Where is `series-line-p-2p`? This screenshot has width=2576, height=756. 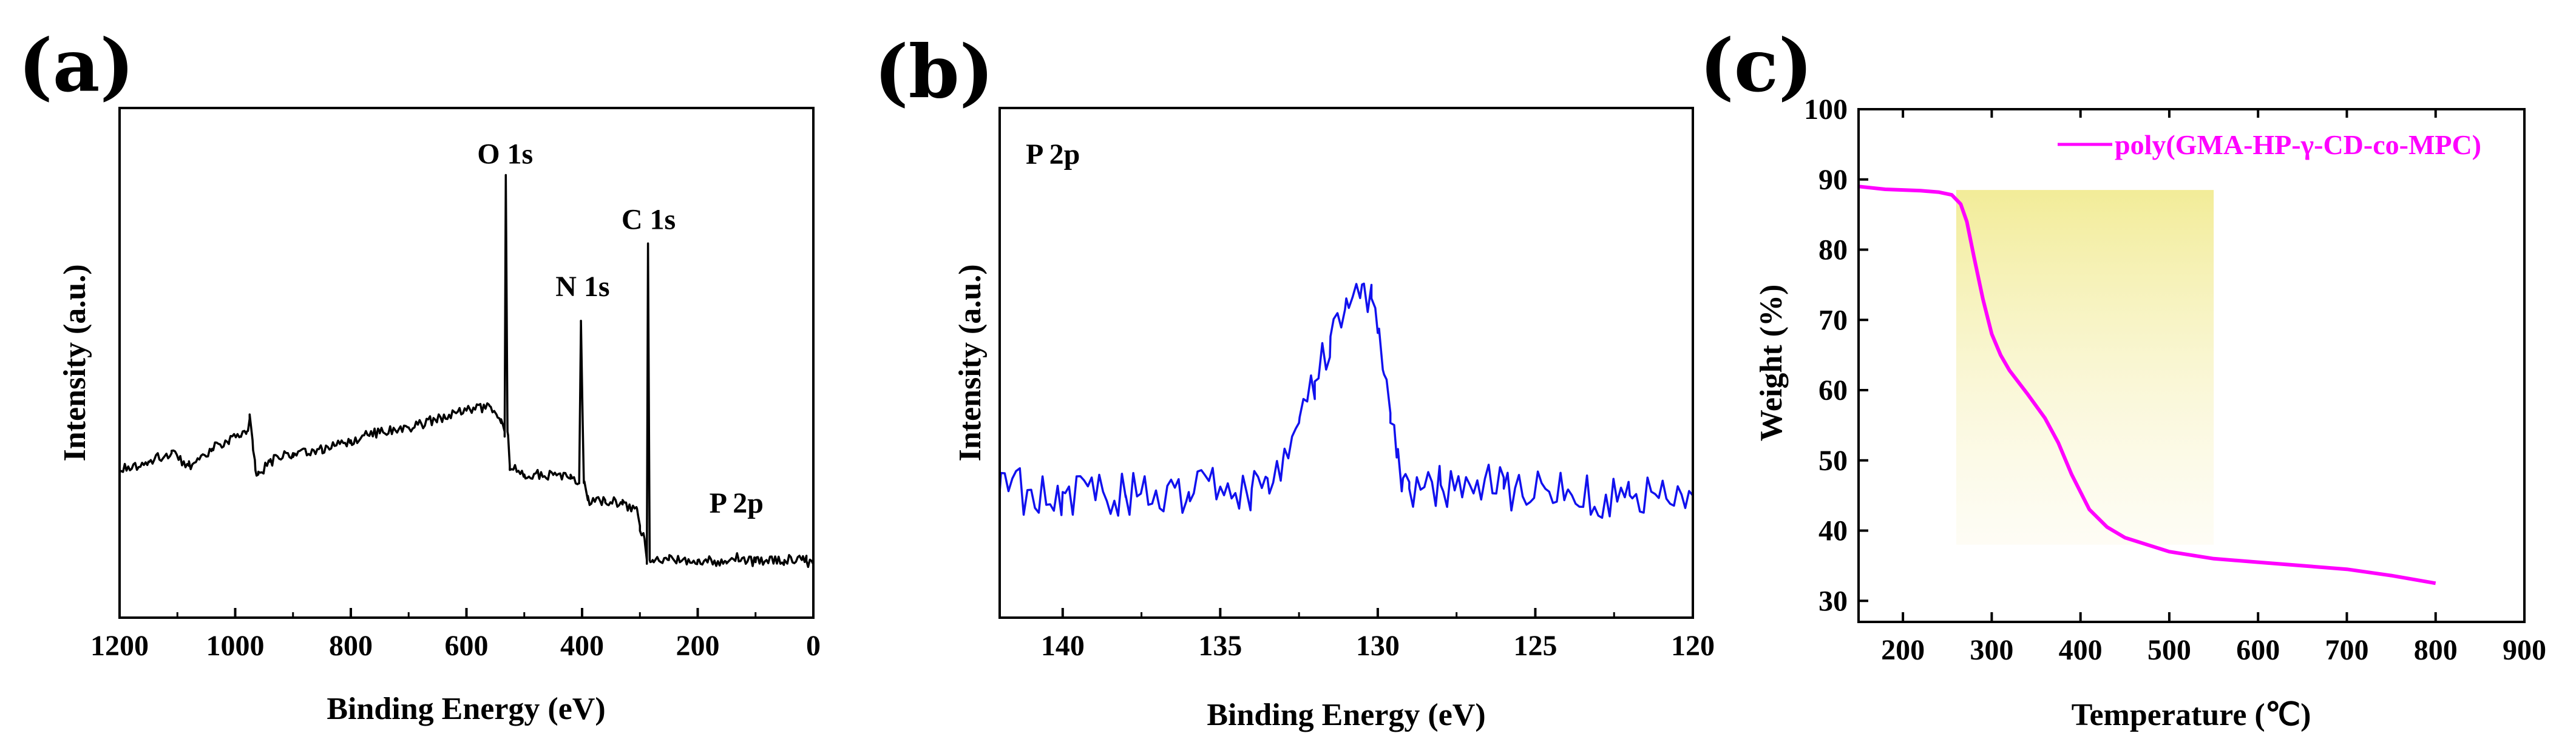
series-line-p-2p is located at coordinates (1346, 401).